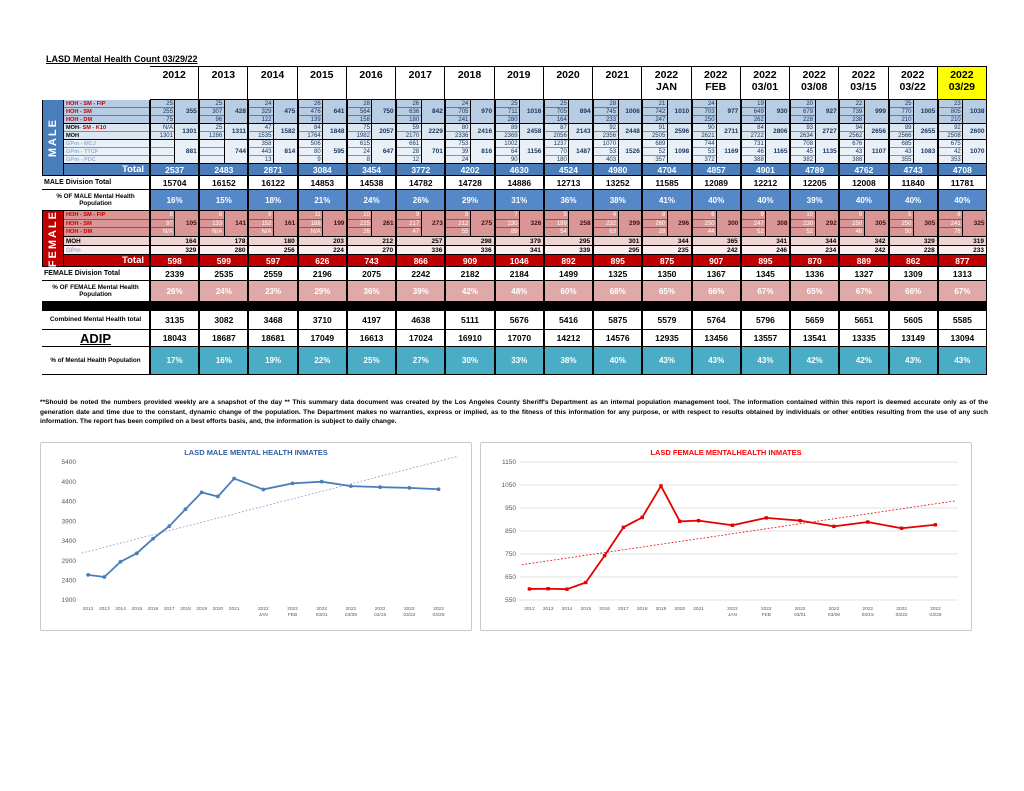  What do you see at coordinates (732, 612) in the screenshot?
I see `x-tick-label: 2022 JAN` at bounding box center [732, 612].